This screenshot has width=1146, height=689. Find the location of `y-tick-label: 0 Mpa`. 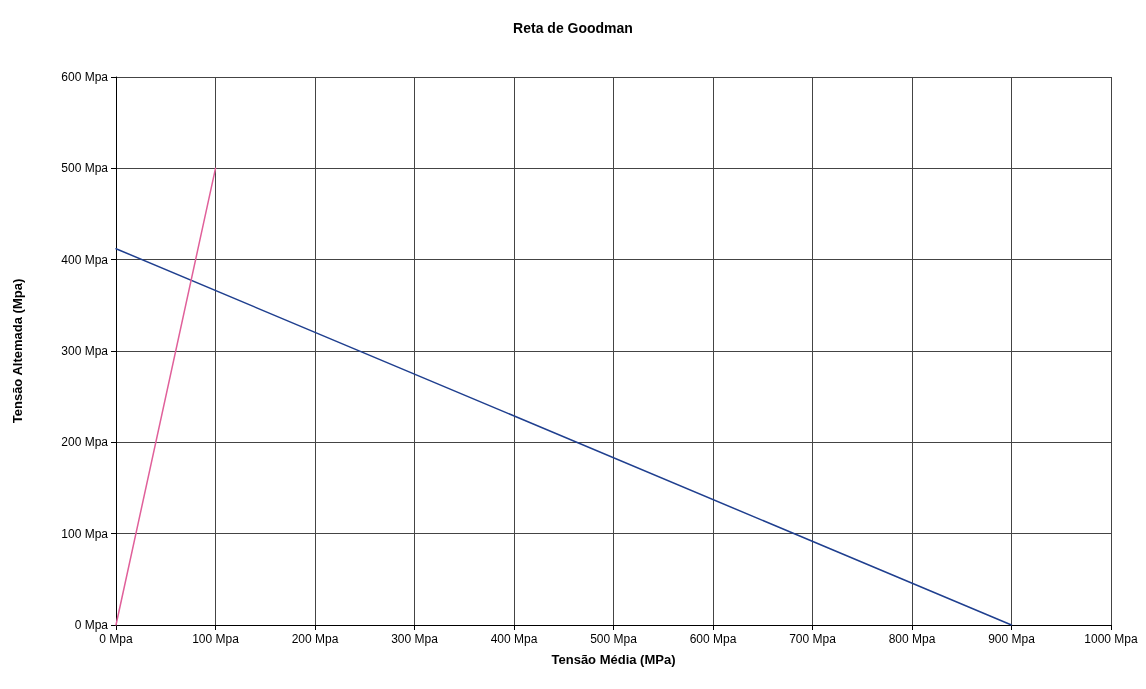

y-tick-label: 0 Mpa is located at coordinates (91, 625).